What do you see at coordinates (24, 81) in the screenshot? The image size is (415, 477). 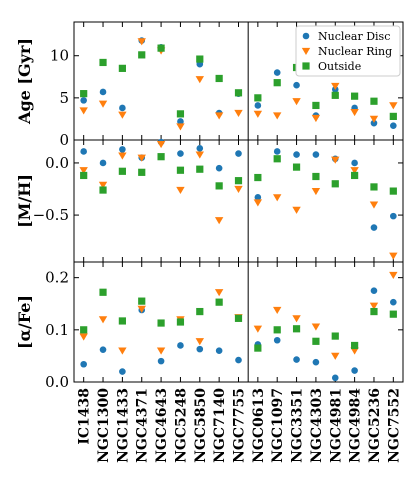 I see `y-axis-label: Age [Gyr]` at bounding box center [24, 81].